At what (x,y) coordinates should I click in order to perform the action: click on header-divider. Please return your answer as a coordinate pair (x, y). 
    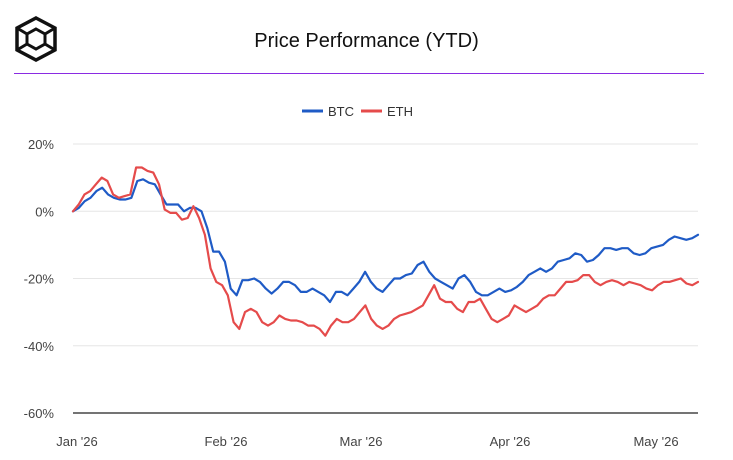
    Looking at the image, I should click on (359, 73).